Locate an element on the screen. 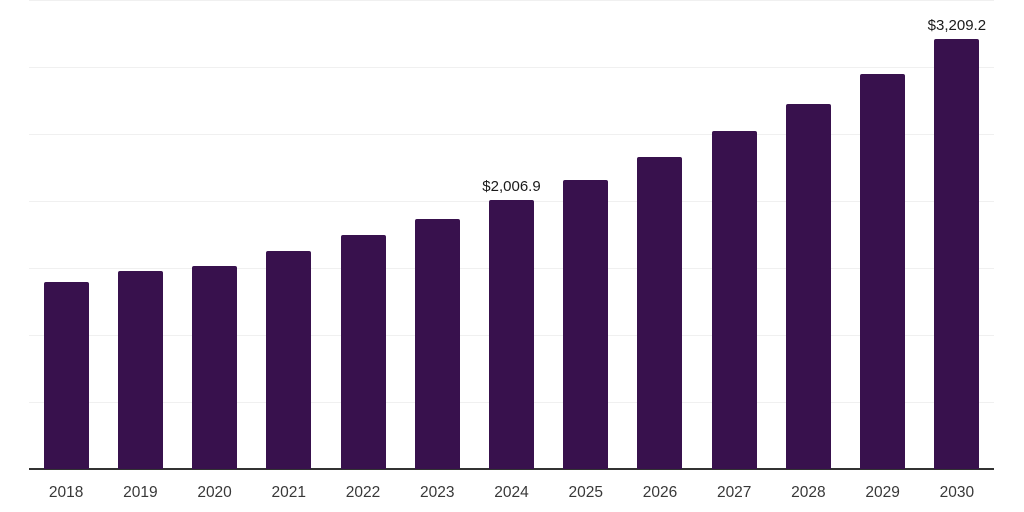 This screenshot has width=1024, height=512. x-tick-label-2030: 2030 is located at coordinates (957, 492).